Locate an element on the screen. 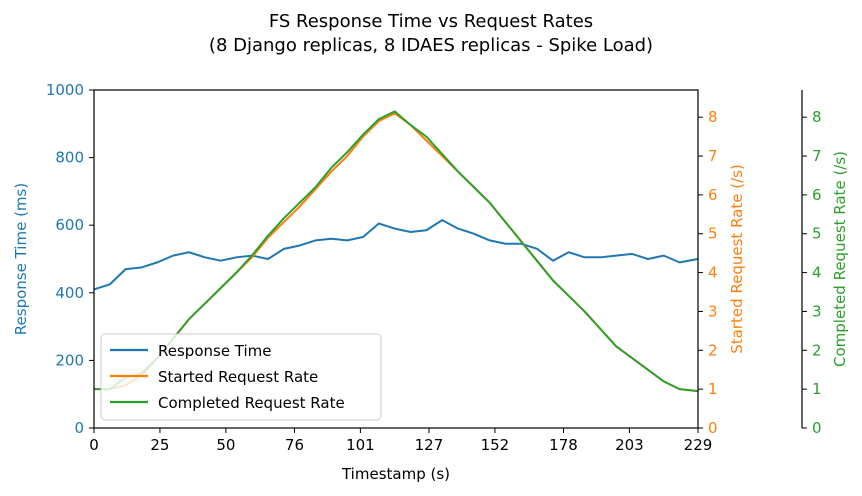 This screenshot has height=496, width=862. y-tick-label-started-rate: 2 is located at coordinates (713, 350).